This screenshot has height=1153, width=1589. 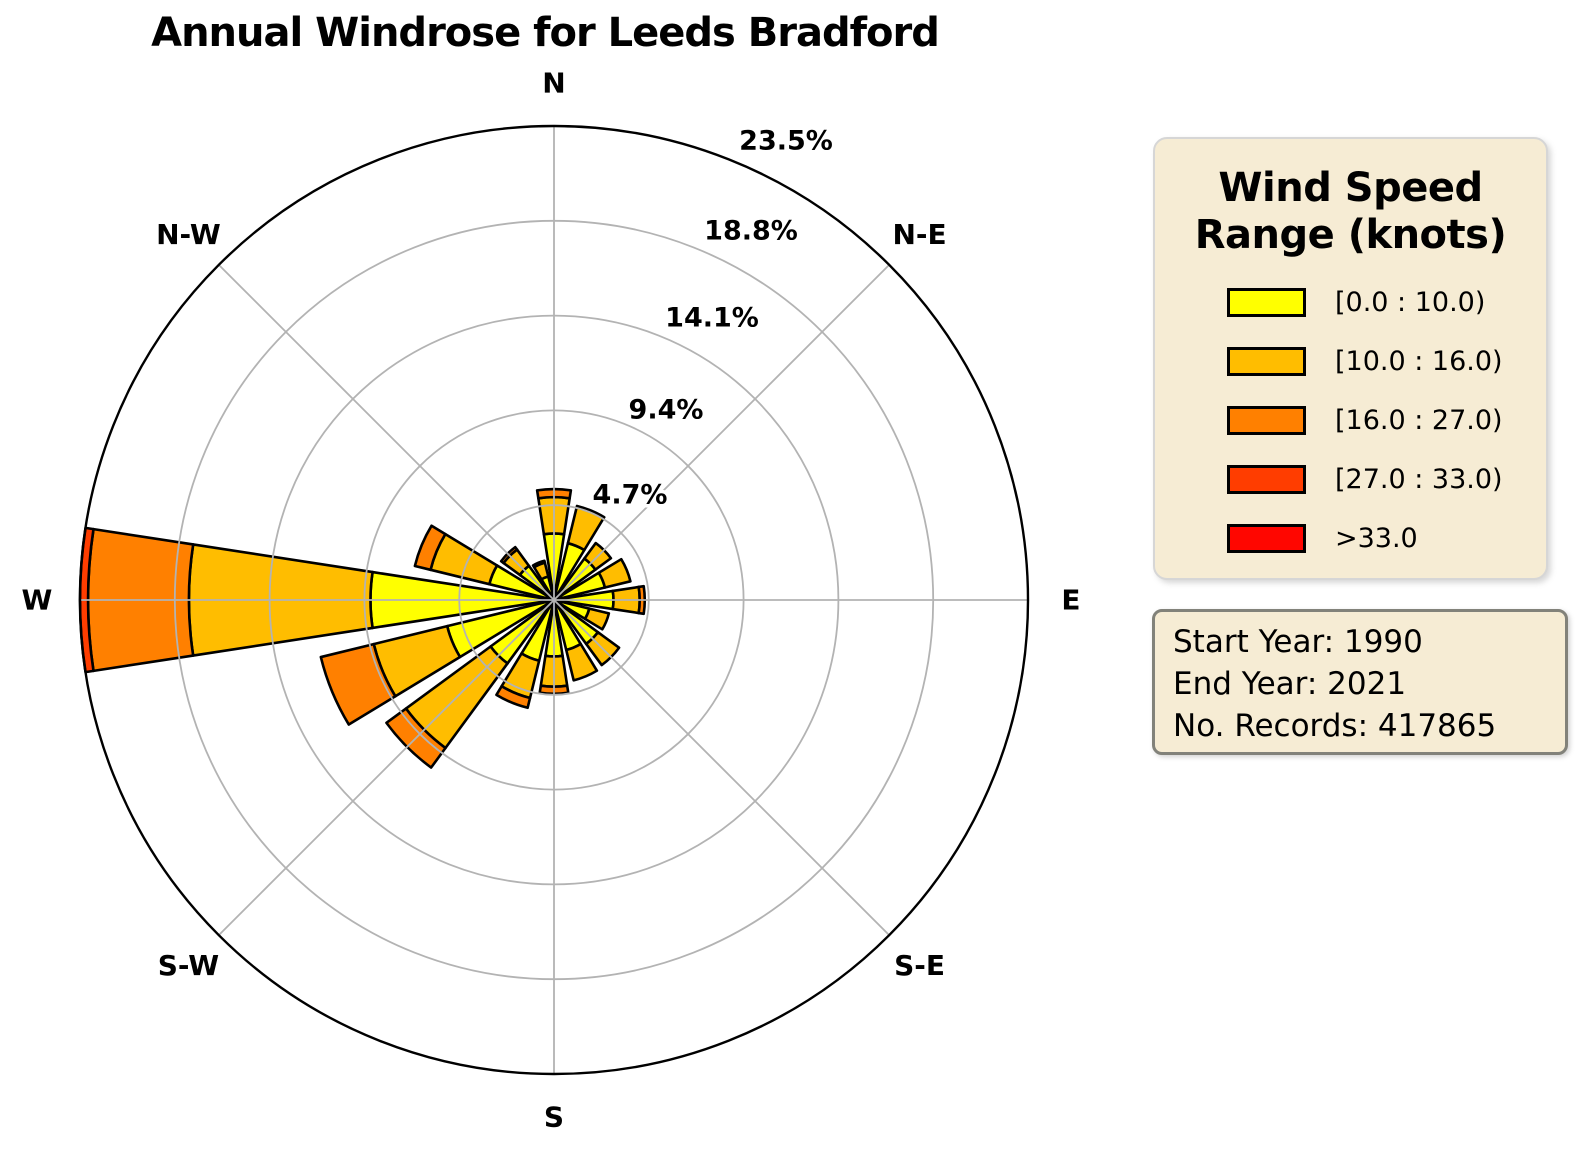 I want to click on radial-tick-label: 18.8%, so click(x=751, y=231).